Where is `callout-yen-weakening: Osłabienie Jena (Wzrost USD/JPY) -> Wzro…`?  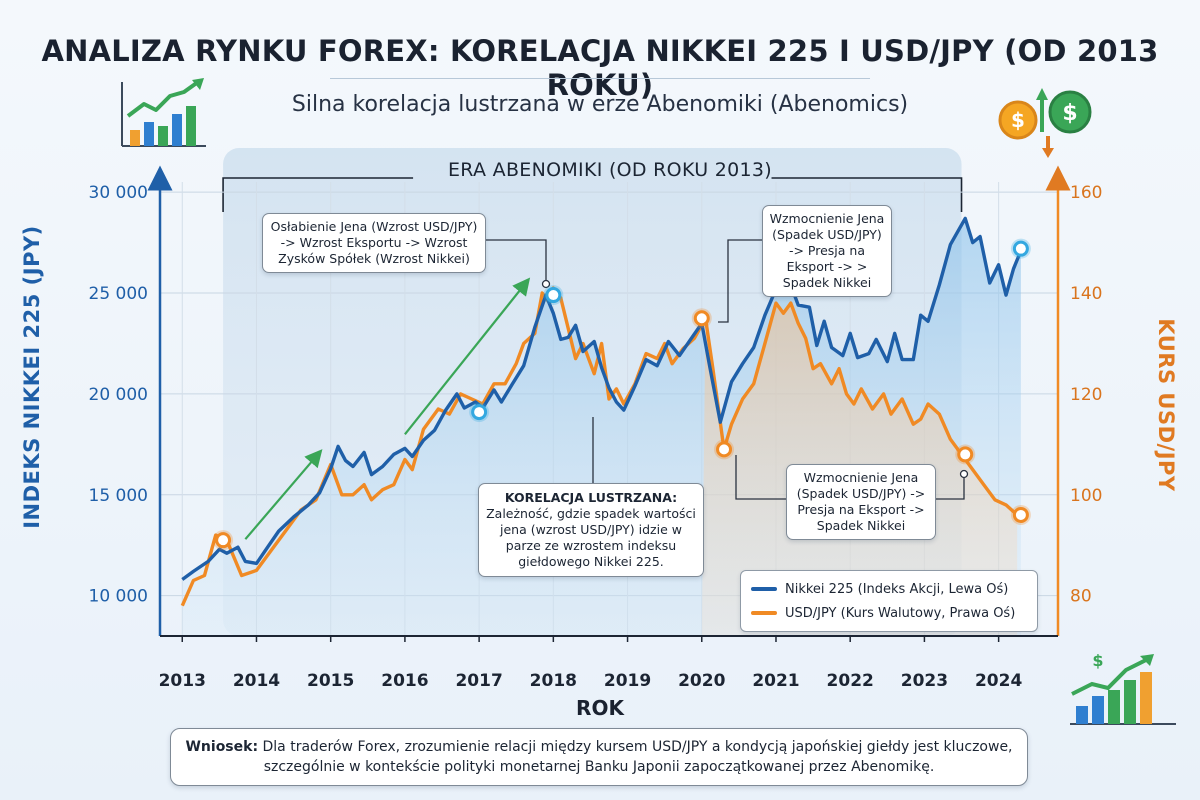
callout-yen-weakening: Osłabienie Jena (Wzrost USD/JPY) -> Wzro… is located at coordinates (374, 243).